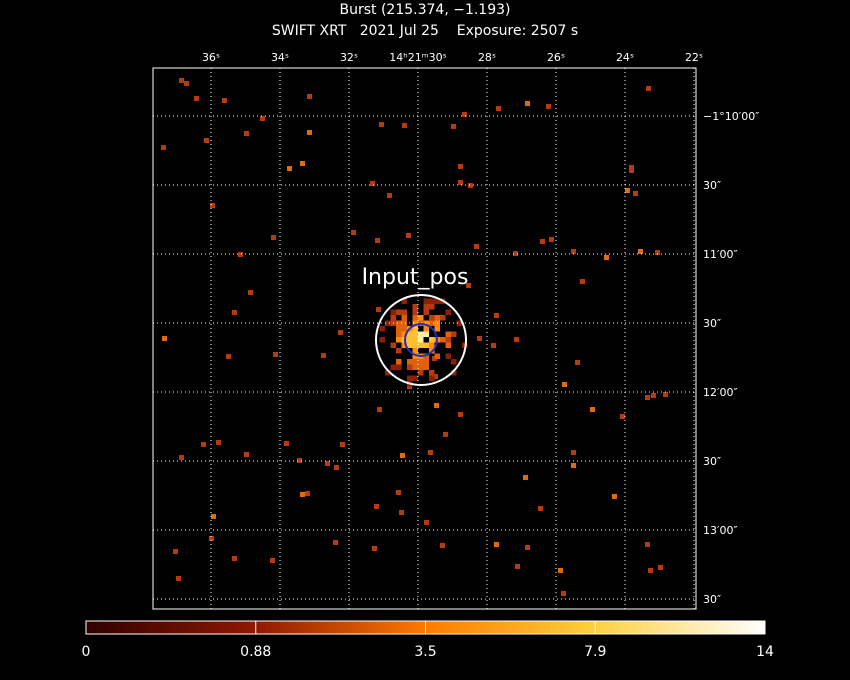 The height and width of the screenshot is (680, 850). Describe the element at coordinates (694, 57) in the screenshot. I see `ra-label: 22ˢ` at that location.